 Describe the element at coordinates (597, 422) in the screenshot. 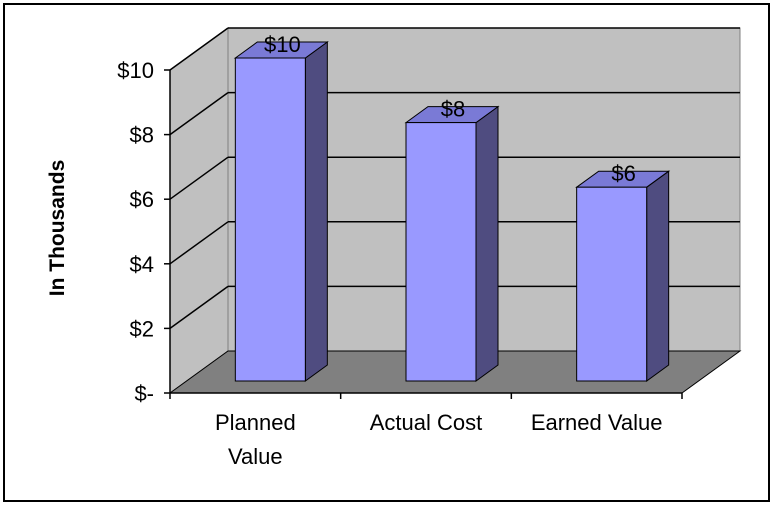

I see `x-tick-label: Earned Value` at that location.